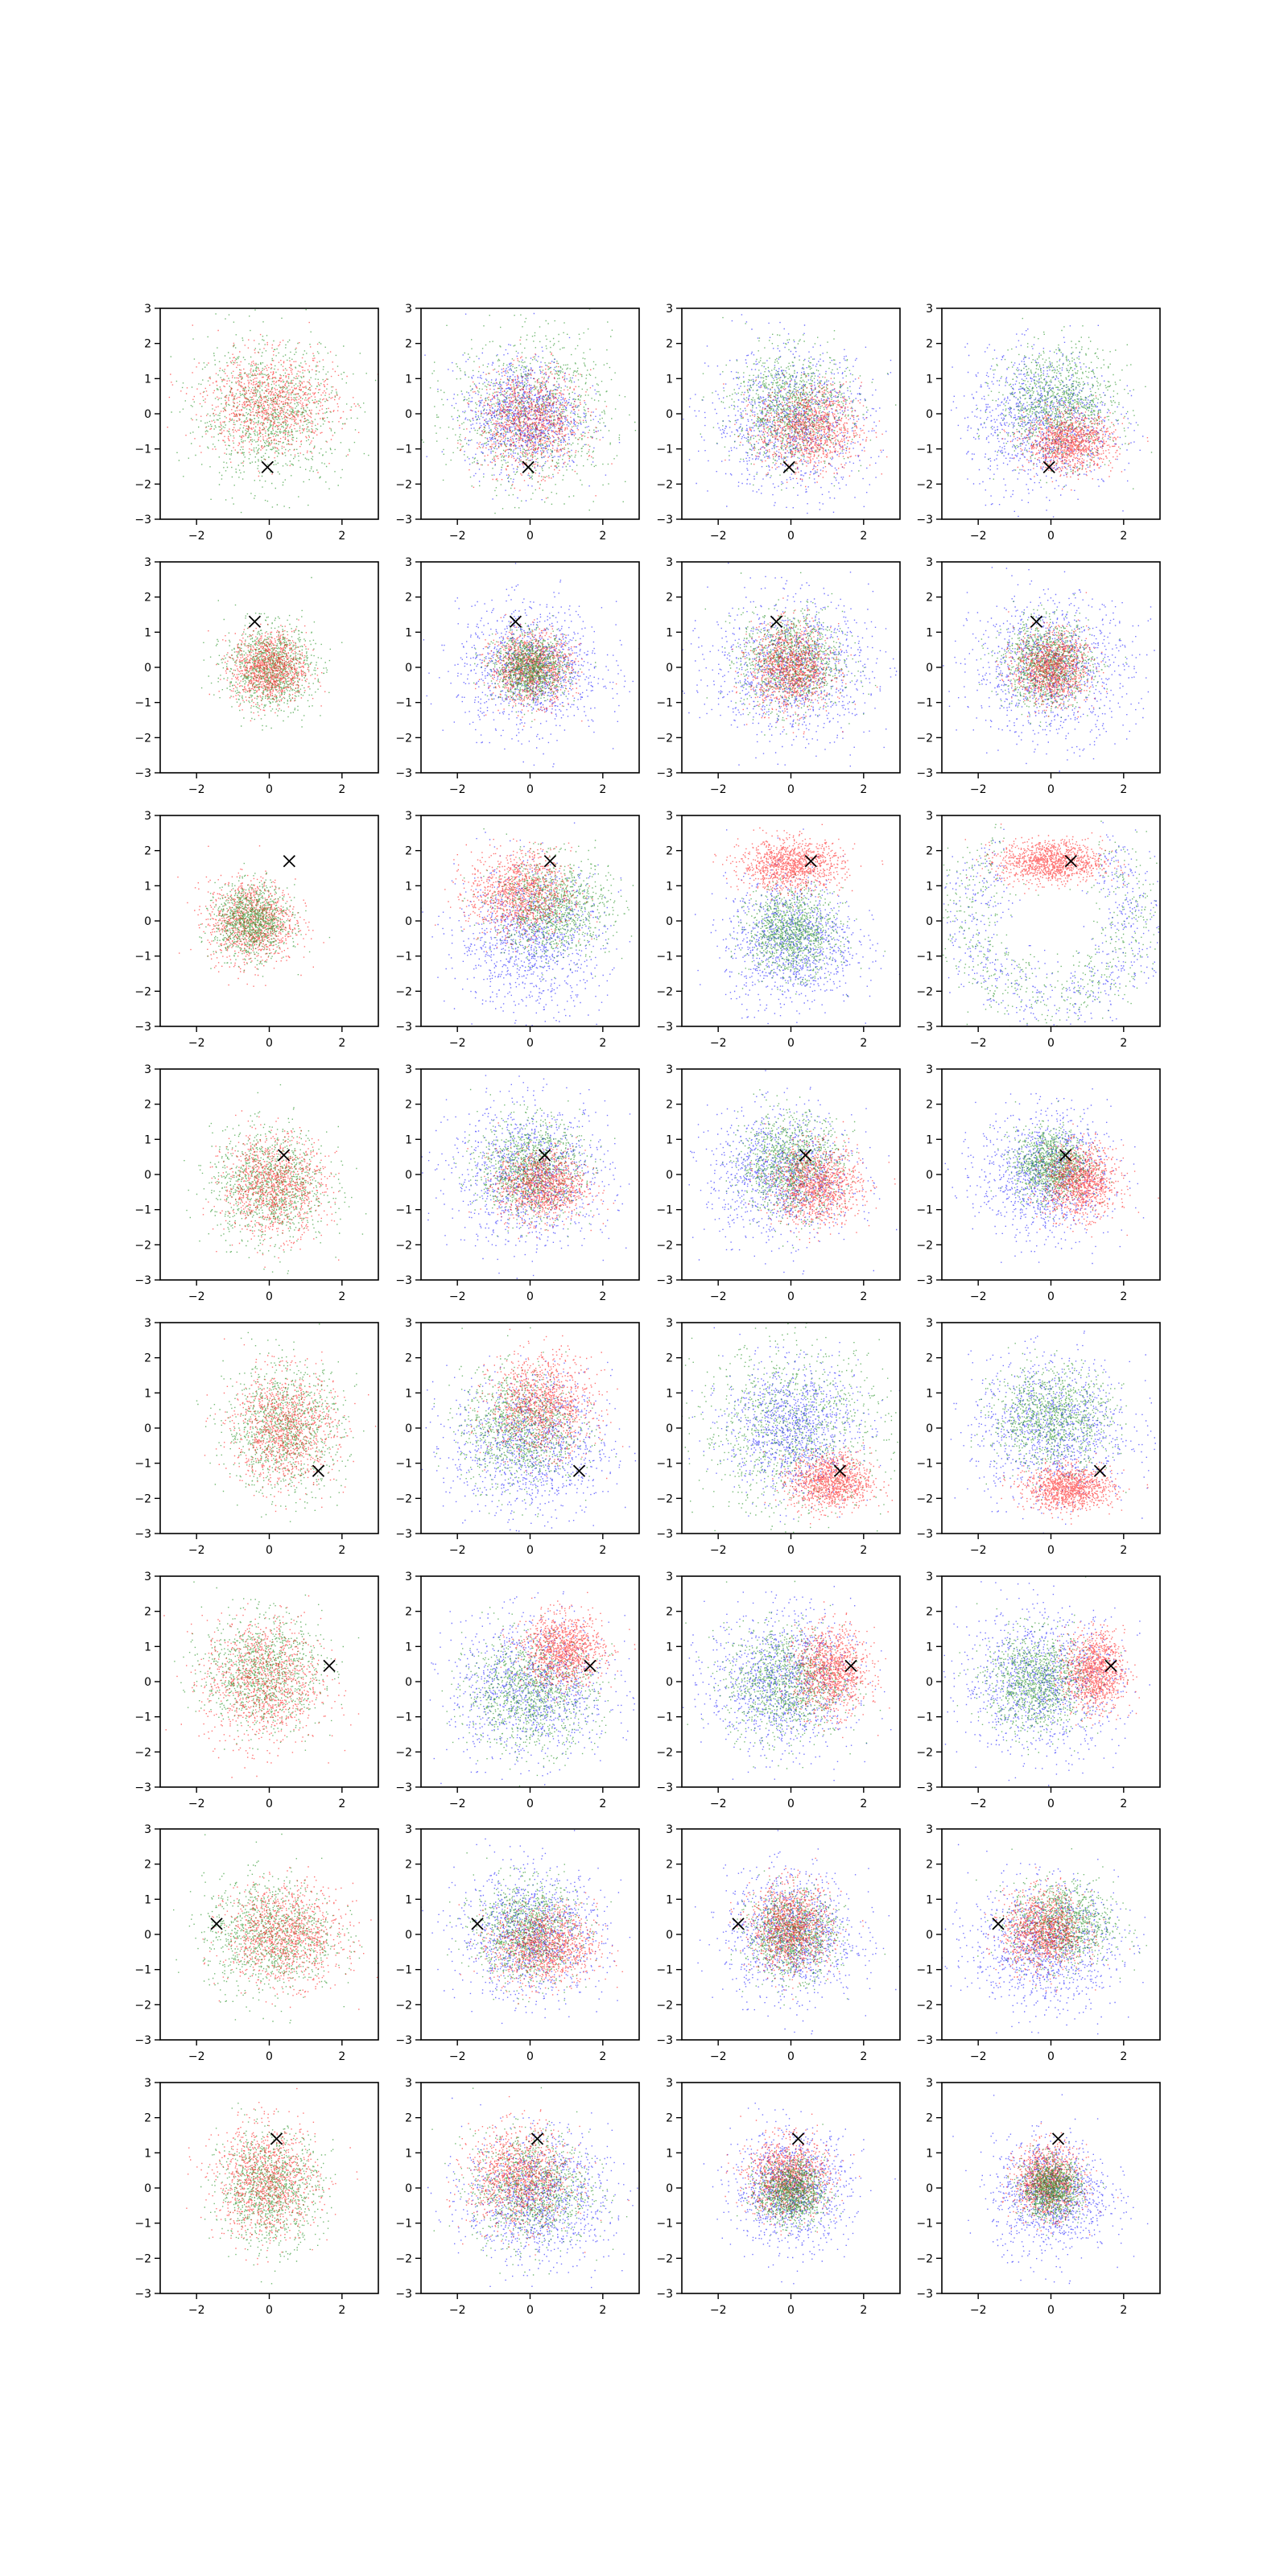 This screenshot has width=1288, height=2576. I want to click on subplot-r8-c4: −2 0 2 −3 −2 −1 0 1 2 3, so click(1038, 2197).